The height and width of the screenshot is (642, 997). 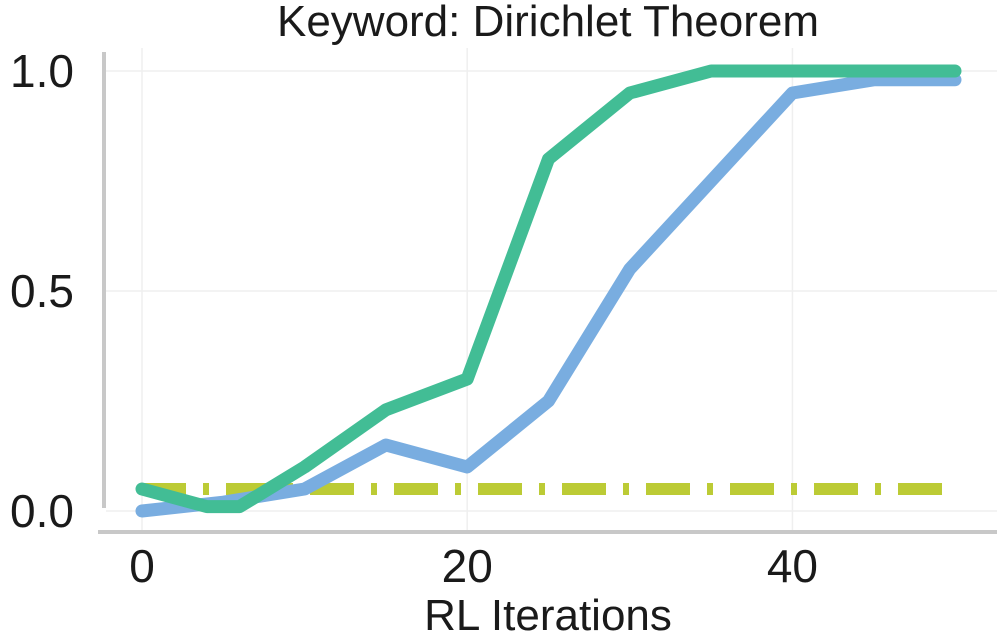 I want to click on x-tick-label: 20, so click(x=467, y=566).